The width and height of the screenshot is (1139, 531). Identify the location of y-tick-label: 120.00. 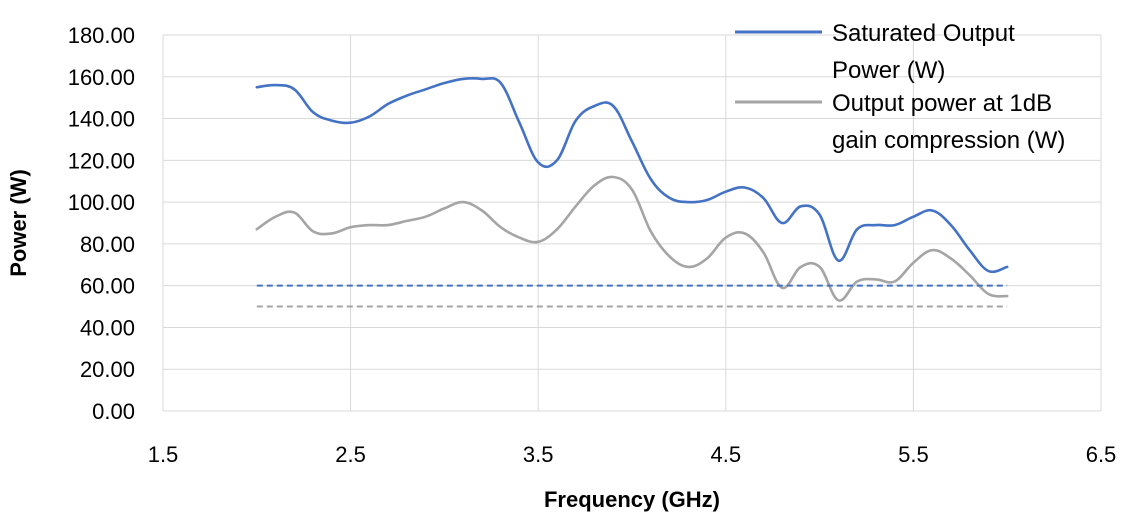
(101, 160).